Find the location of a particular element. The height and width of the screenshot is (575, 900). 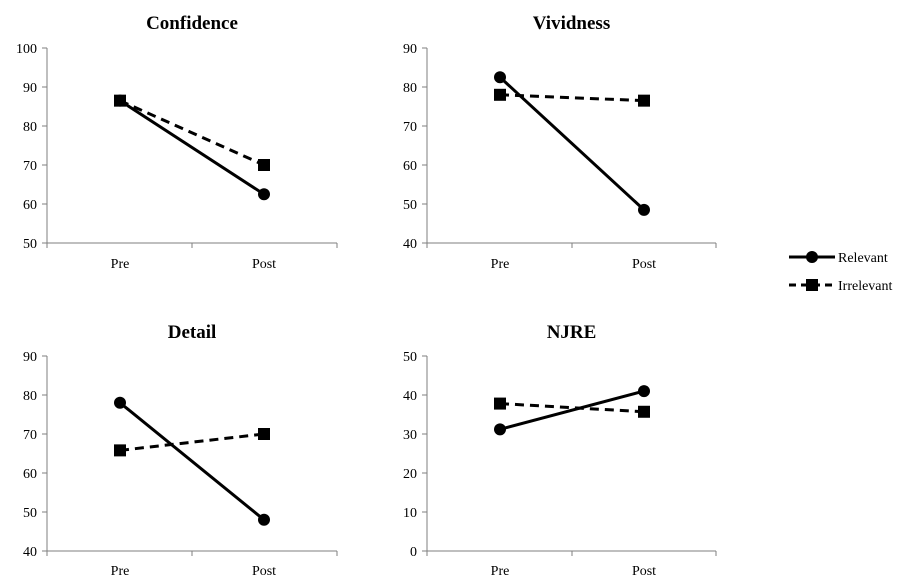

legend-label: Relevant is located at coordinates (863, 258).